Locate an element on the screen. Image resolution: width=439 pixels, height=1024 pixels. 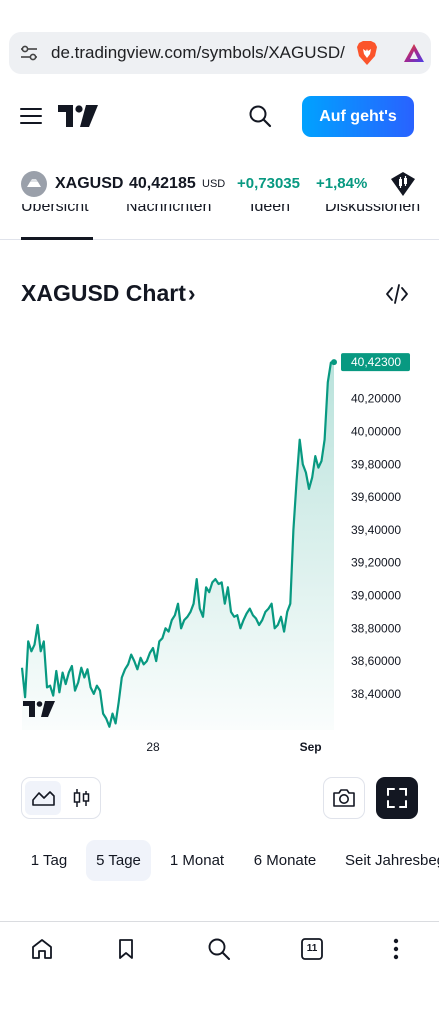
brave-shields-icon is located at coordinates (367, 53).